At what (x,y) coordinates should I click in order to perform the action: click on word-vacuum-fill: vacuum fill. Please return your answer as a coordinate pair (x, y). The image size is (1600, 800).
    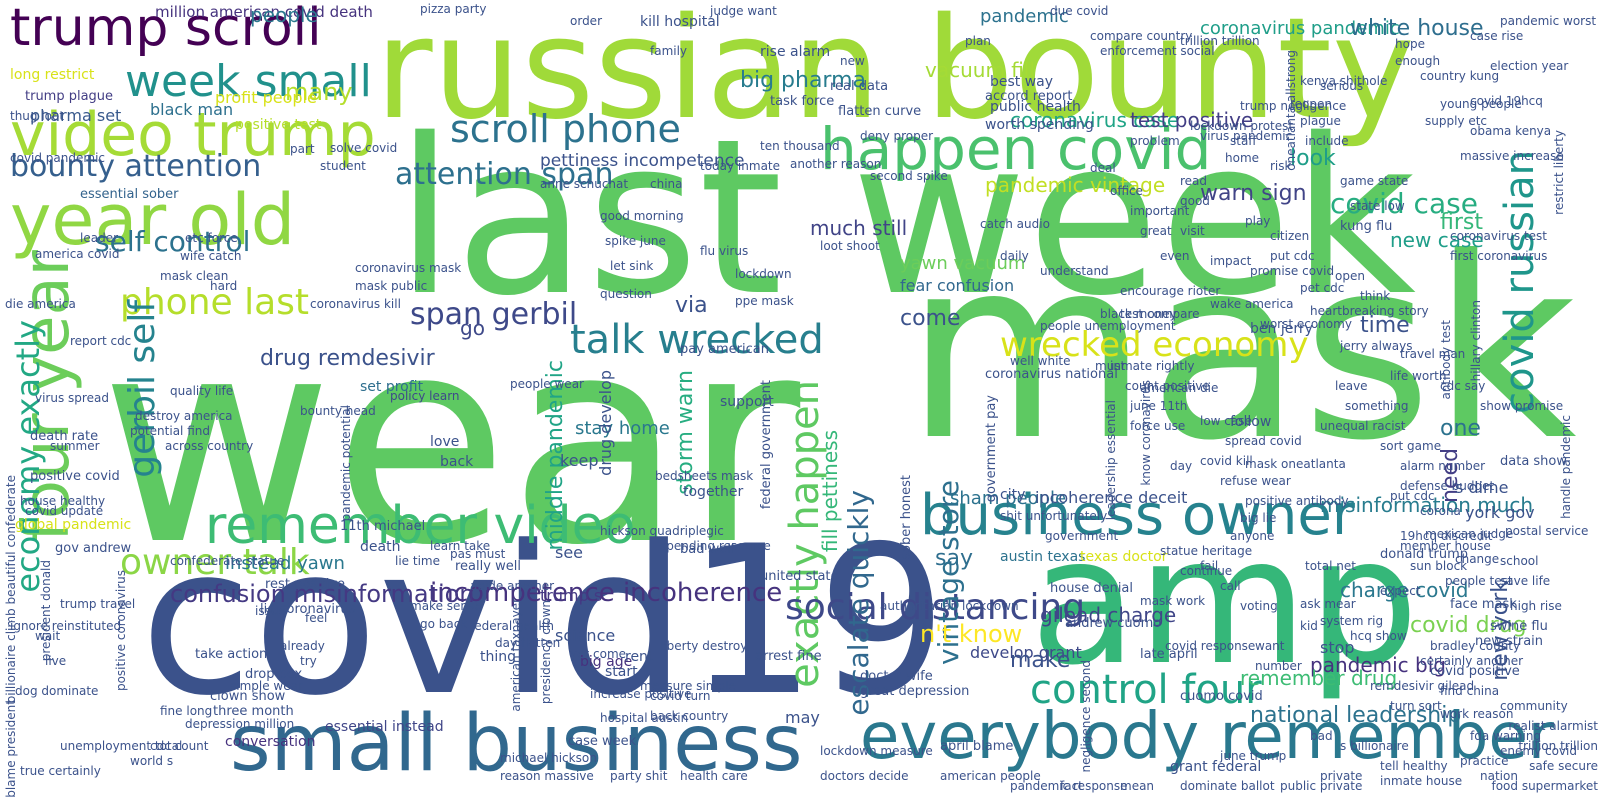
    Looking at the image, I should click on (980, 70).